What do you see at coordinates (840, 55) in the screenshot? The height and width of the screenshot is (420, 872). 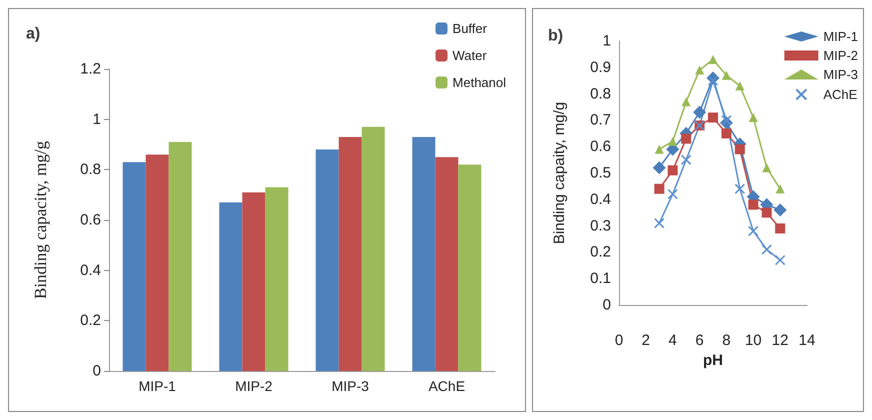 I see `legend-label: MIP-2` at bounding box center [840, 55].